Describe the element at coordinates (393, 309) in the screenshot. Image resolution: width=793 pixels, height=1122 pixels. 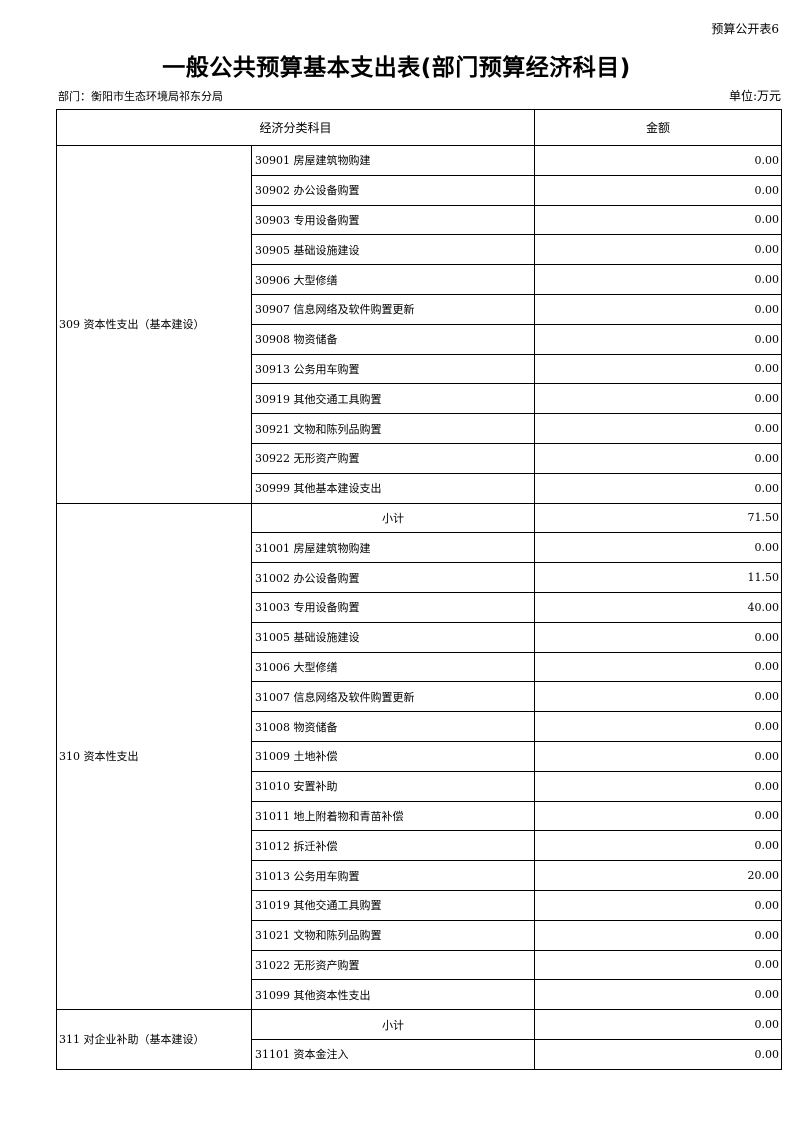
I see `item-name: 30907 信息网络及软件购置更新` at that location.